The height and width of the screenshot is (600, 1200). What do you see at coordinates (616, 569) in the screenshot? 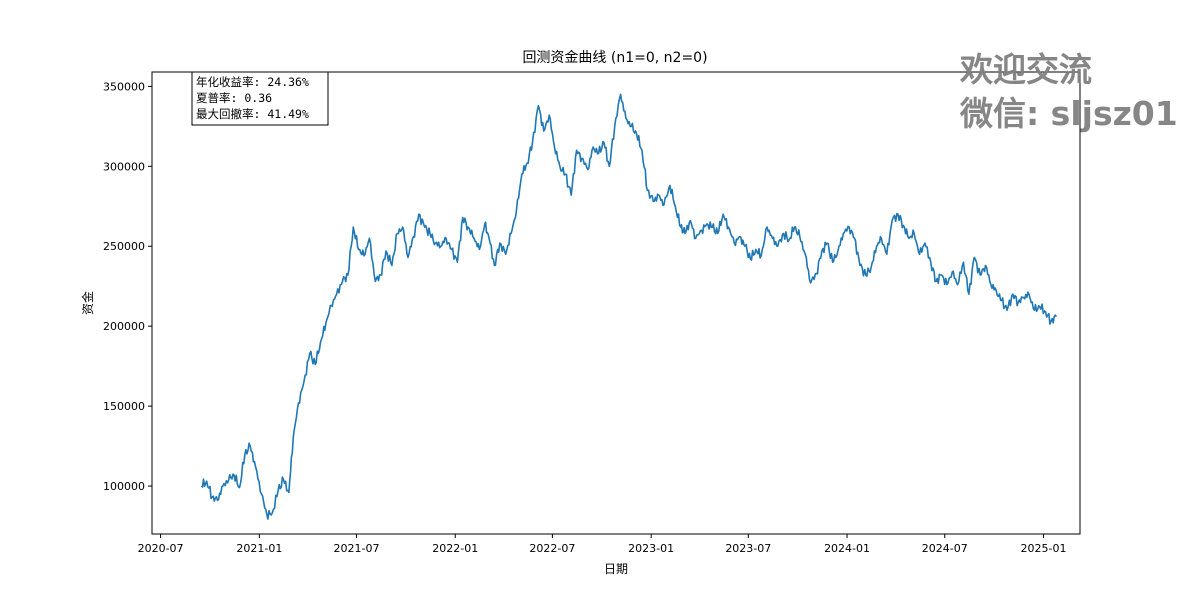
I see `x-axis-label: 日期` at bounding box center [616, 569].